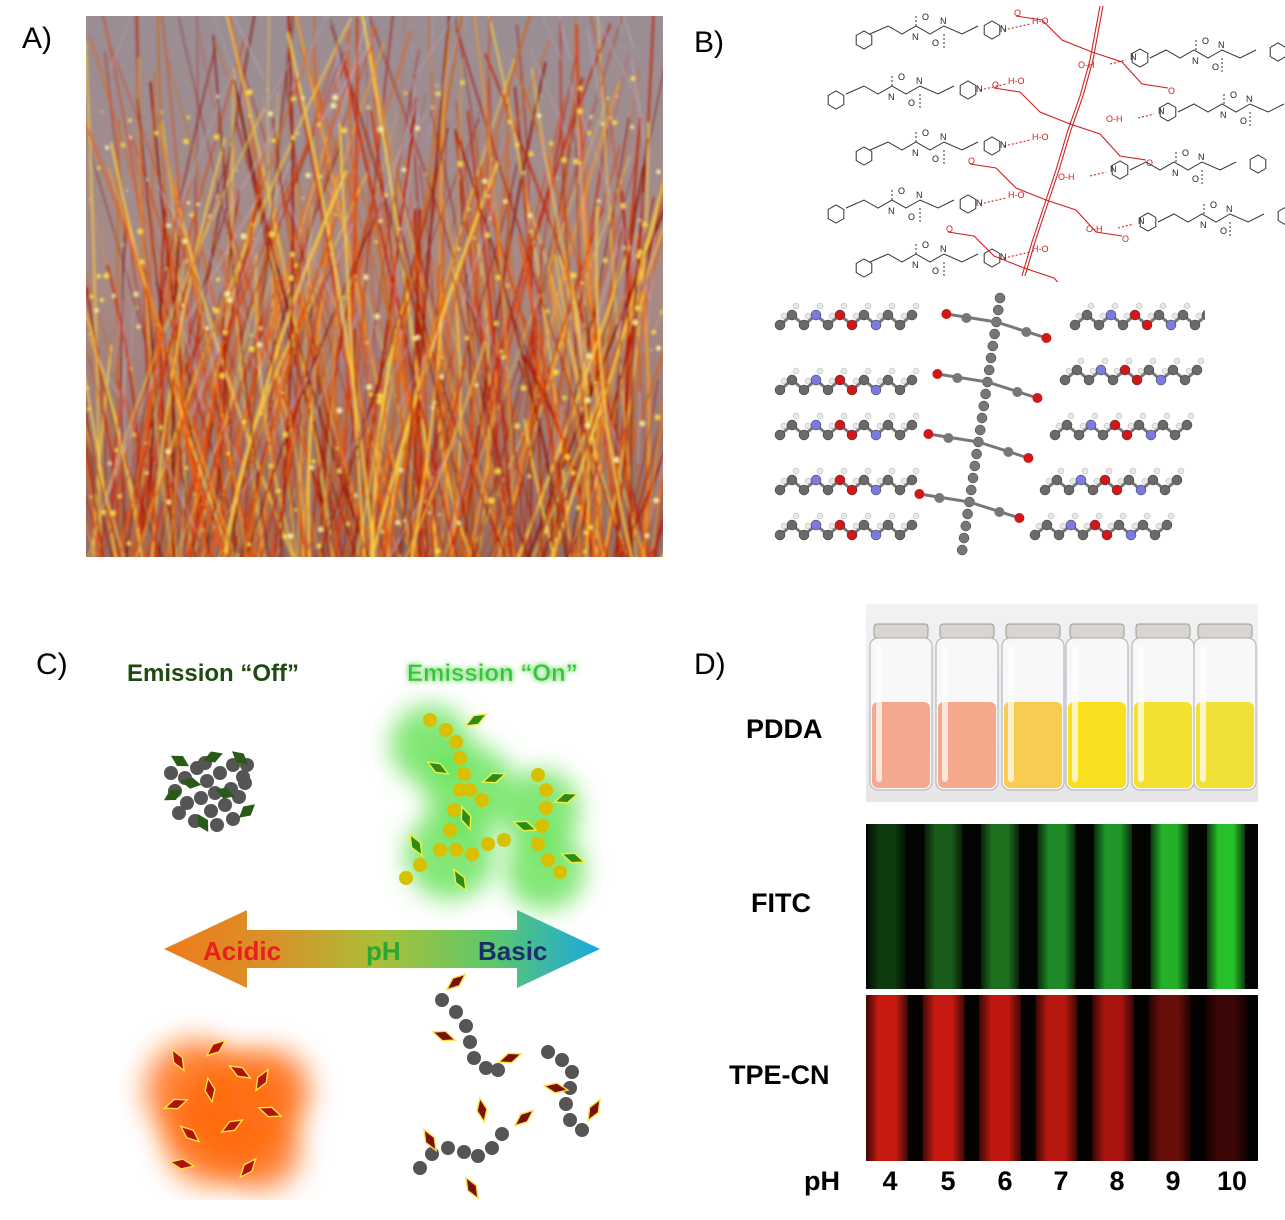 Image resolution: width=1285 pixels, height=1220 pixels. What do you see at coordinates (1183, 166) in the screenshot?
I see `amide-chain` at bounding box center [1183, 166].